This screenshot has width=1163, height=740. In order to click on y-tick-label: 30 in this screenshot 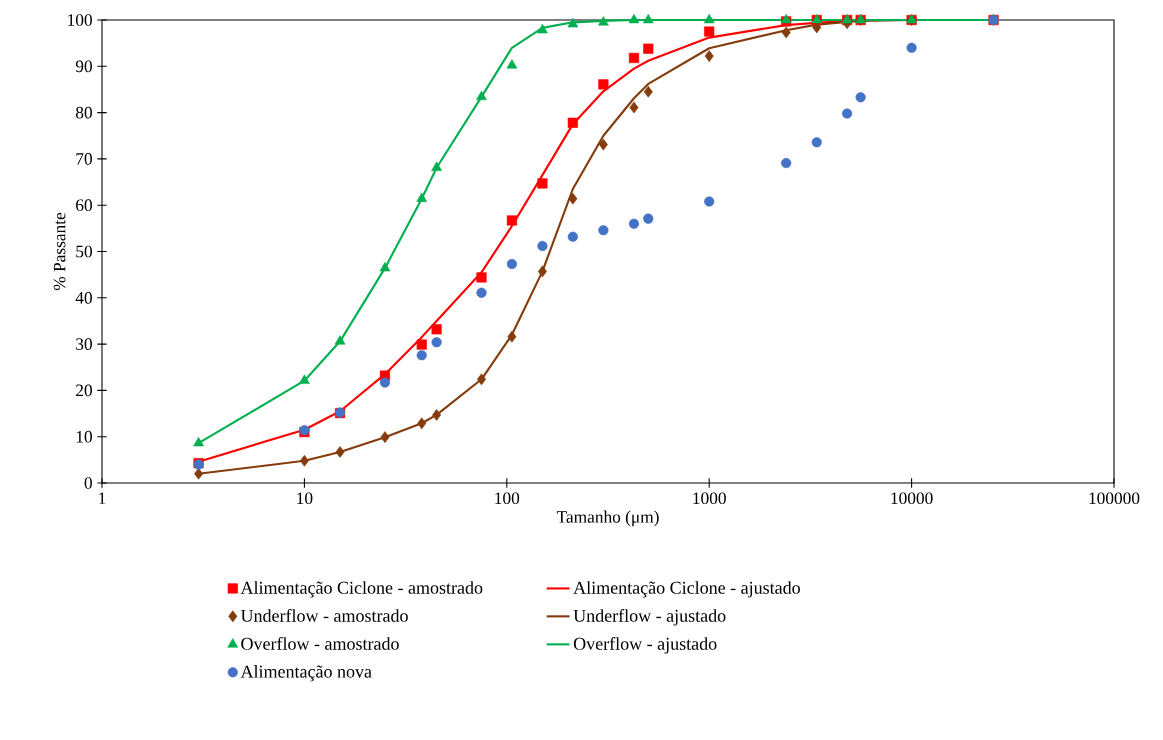, I will do `click(84, 344)`.